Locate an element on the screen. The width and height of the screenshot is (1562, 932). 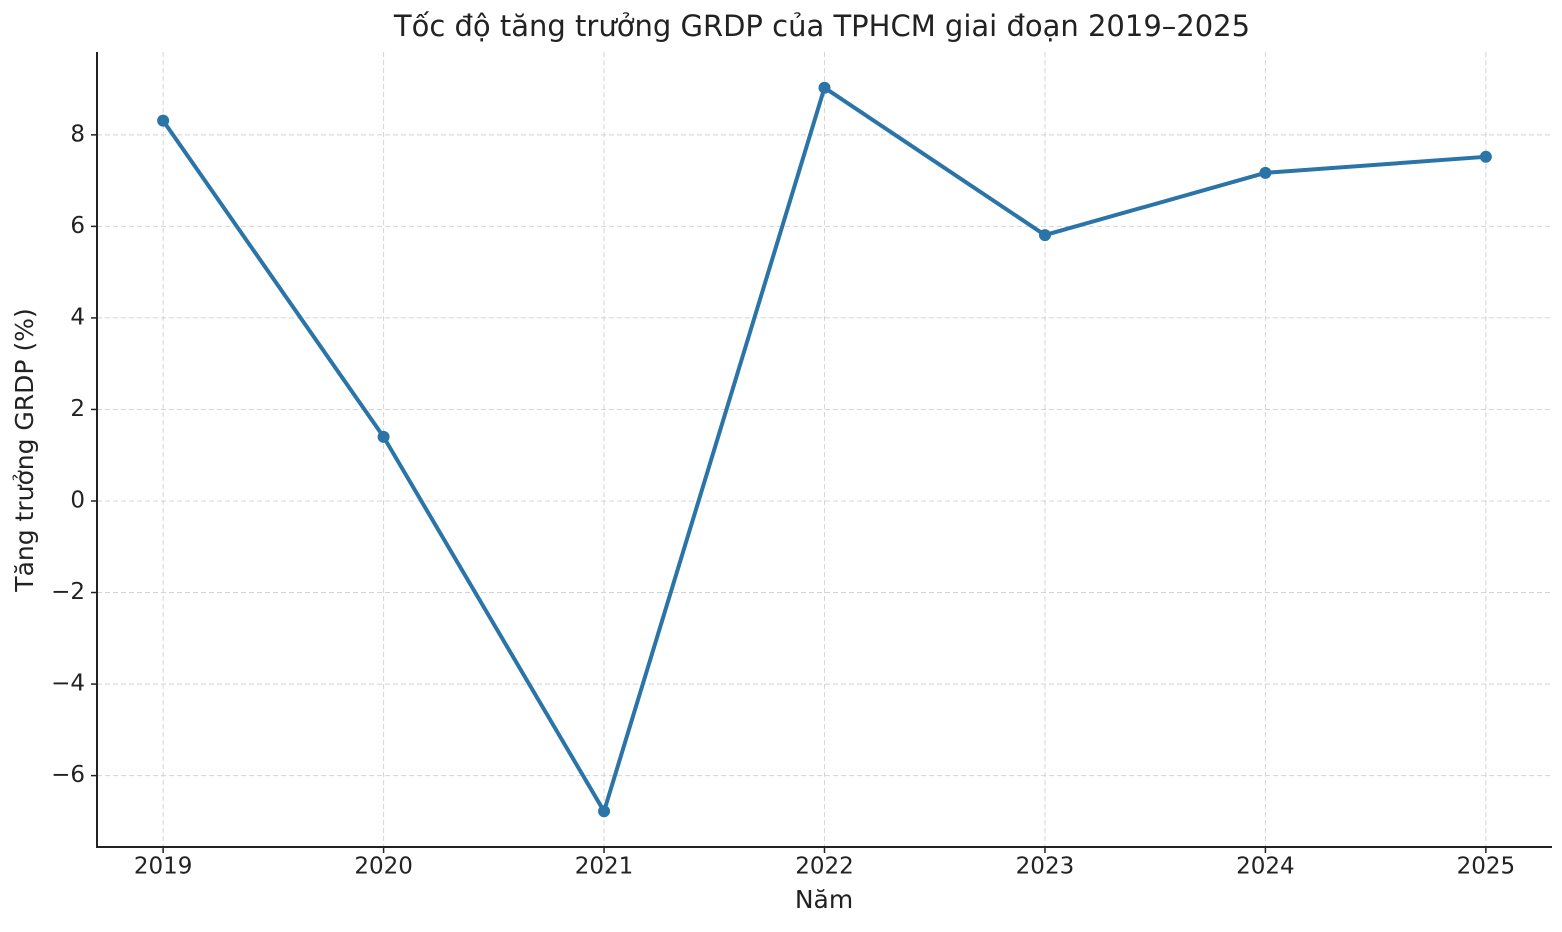
y-tick-label: −2 is located at coordinates (68, 592).